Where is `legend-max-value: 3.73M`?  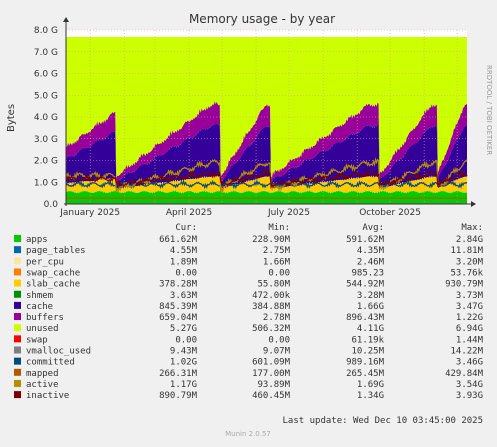 legend-max-value: 3.73M is located at coordinates (470, 296).